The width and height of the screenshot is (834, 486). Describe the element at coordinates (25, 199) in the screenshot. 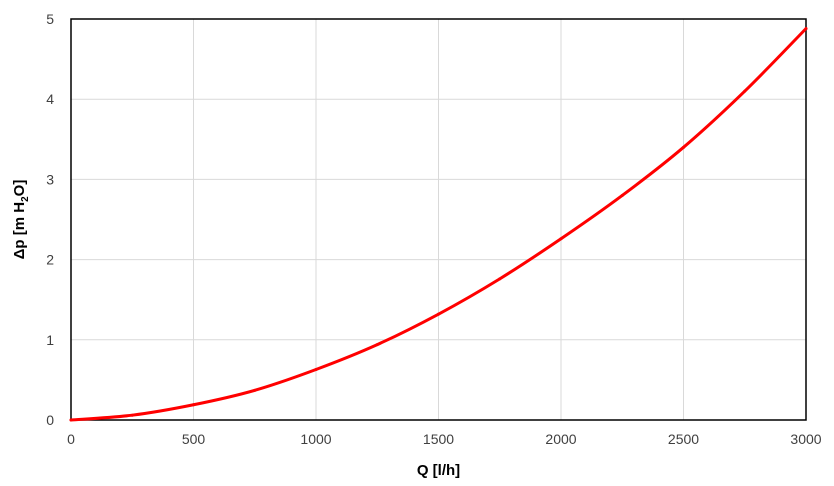

I see `y-axis-title-subscript: 2` at that location.